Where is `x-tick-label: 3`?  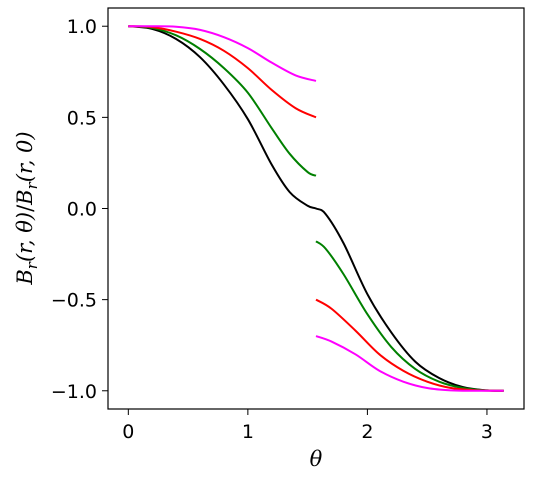 x-tick-label: 3 is located at coordinates (487, 432).